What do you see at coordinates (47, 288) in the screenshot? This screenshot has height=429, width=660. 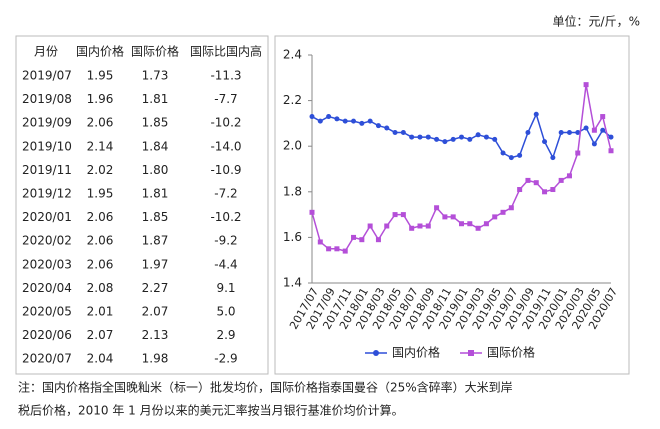 I see `table-cell: 2020/04` at bounding box center [47, 288].